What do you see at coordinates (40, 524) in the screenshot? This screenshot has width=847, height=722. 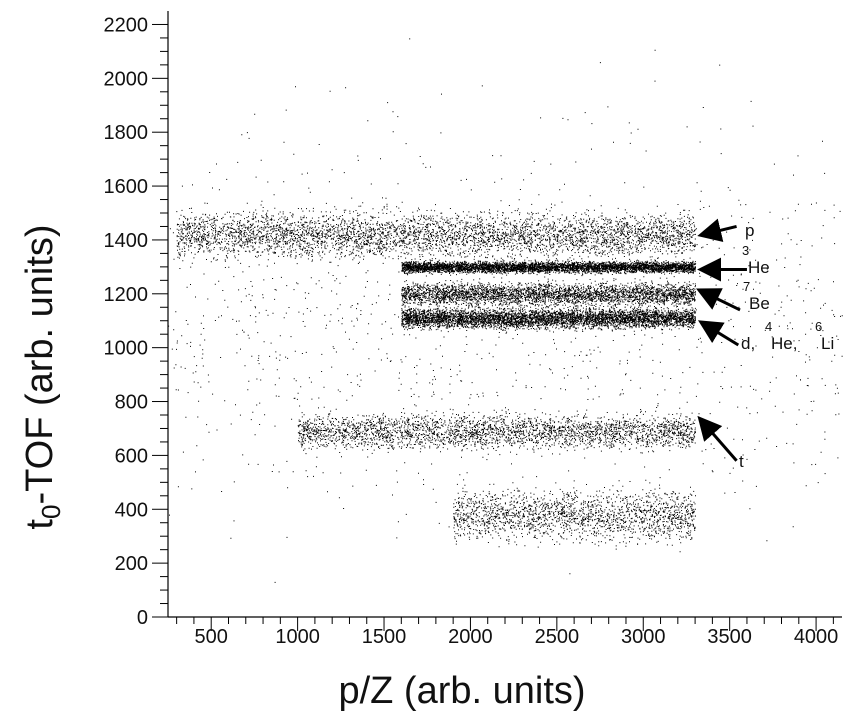 I see `y-axis-label-main: t` at bounding box center [40, 524].